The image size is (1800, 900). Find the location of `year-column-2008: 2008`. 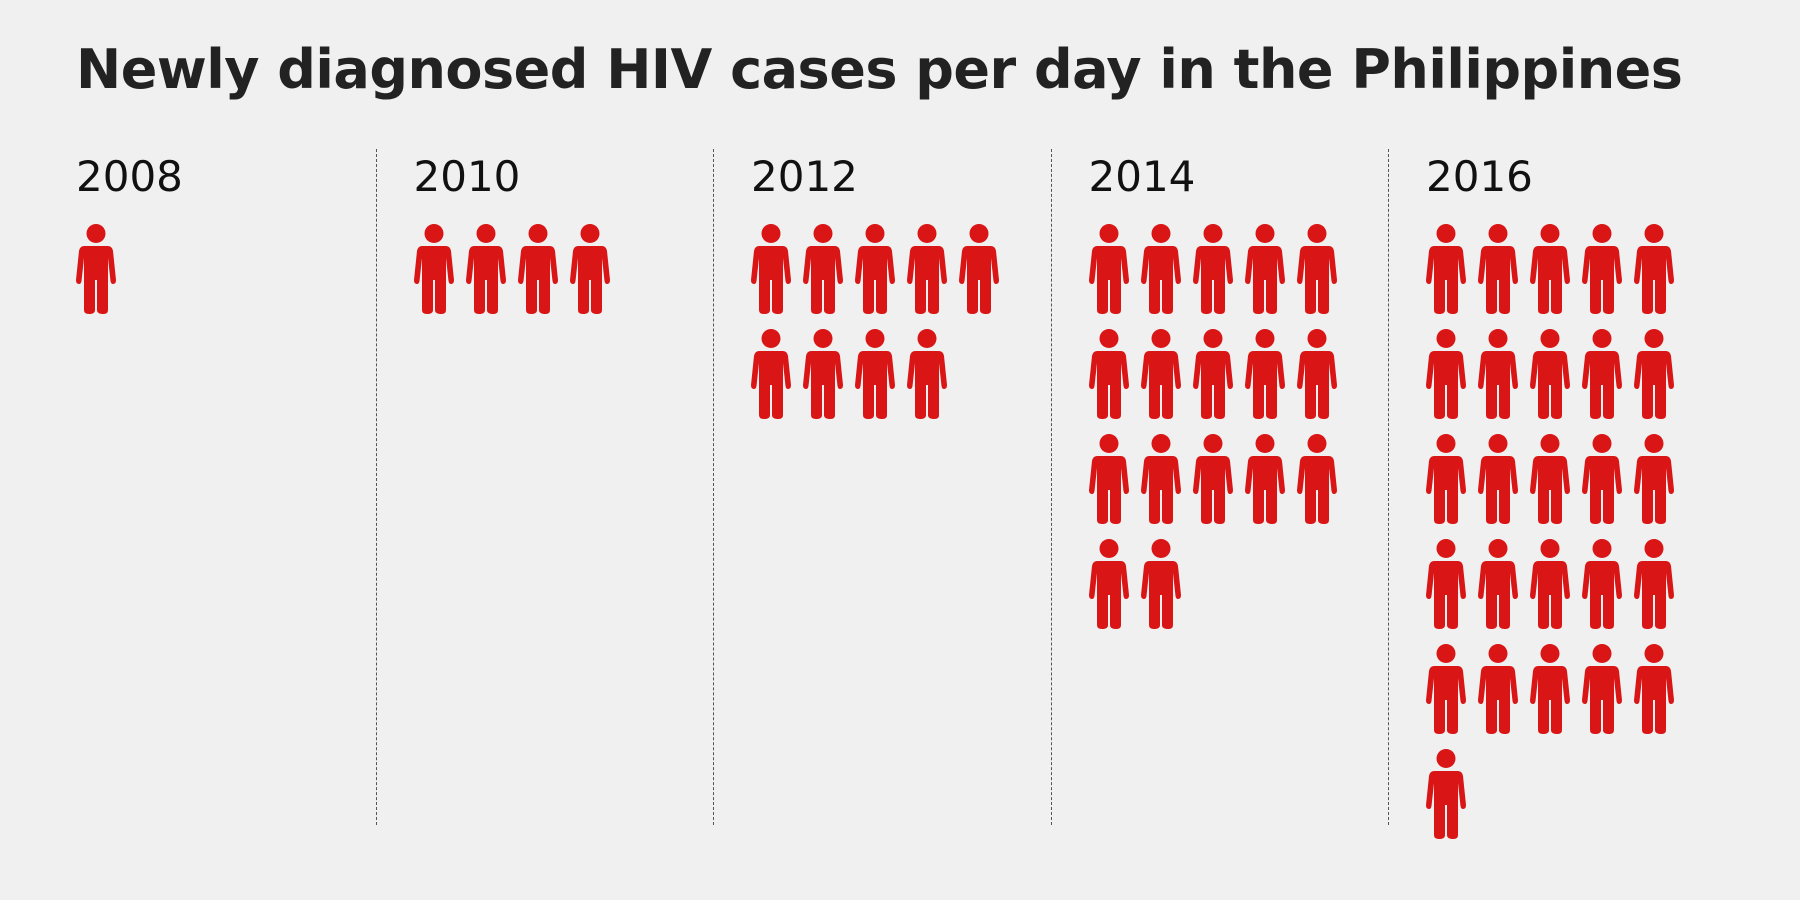

year-column-2008: 2008 is located at coordinates (244, 490).